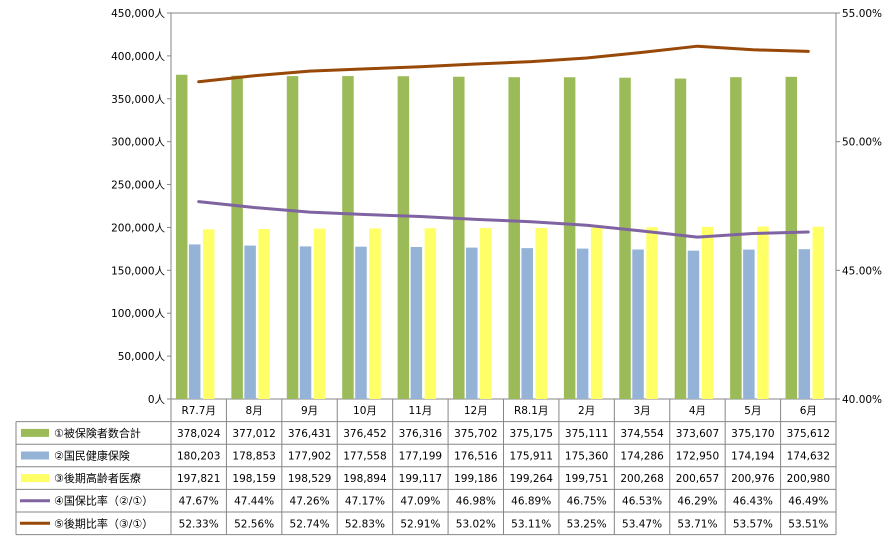 This screenshot has height=540, width=893. What do you see at coordinates (364, 434) in the screenshot?
I see `data-label: 376,452` at bounding box center [364, 434].